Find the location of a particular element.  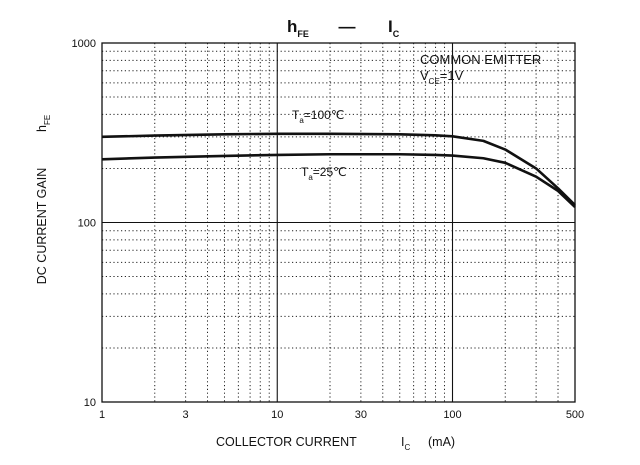

y-tick-label: 10 is located at coordinates (90, 403).